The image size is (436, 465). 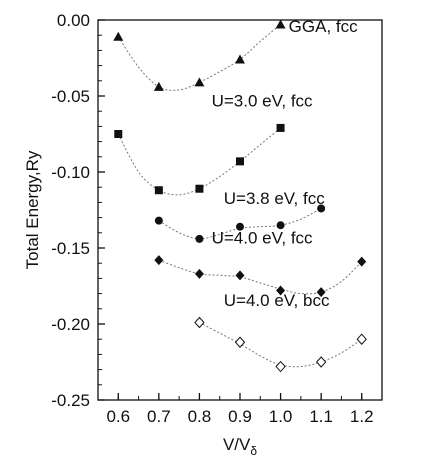 What do you see at coordinates (262, 101) in the screenshot?
I see `series-label: U=3.0 eV, fcc` at bounding box center [262, 101].